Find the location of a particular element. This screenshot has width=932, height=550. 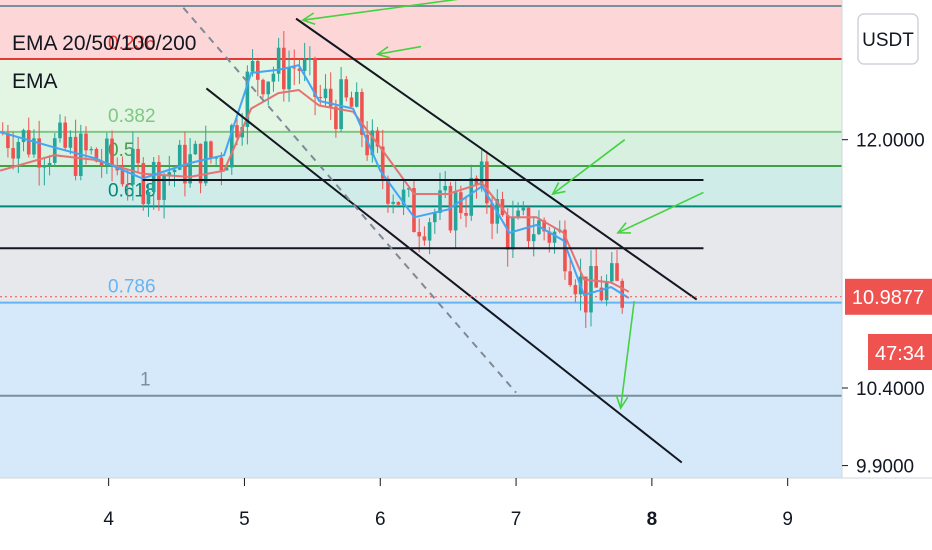

indicator-ema: EMA is located at coordinates (35, 81).